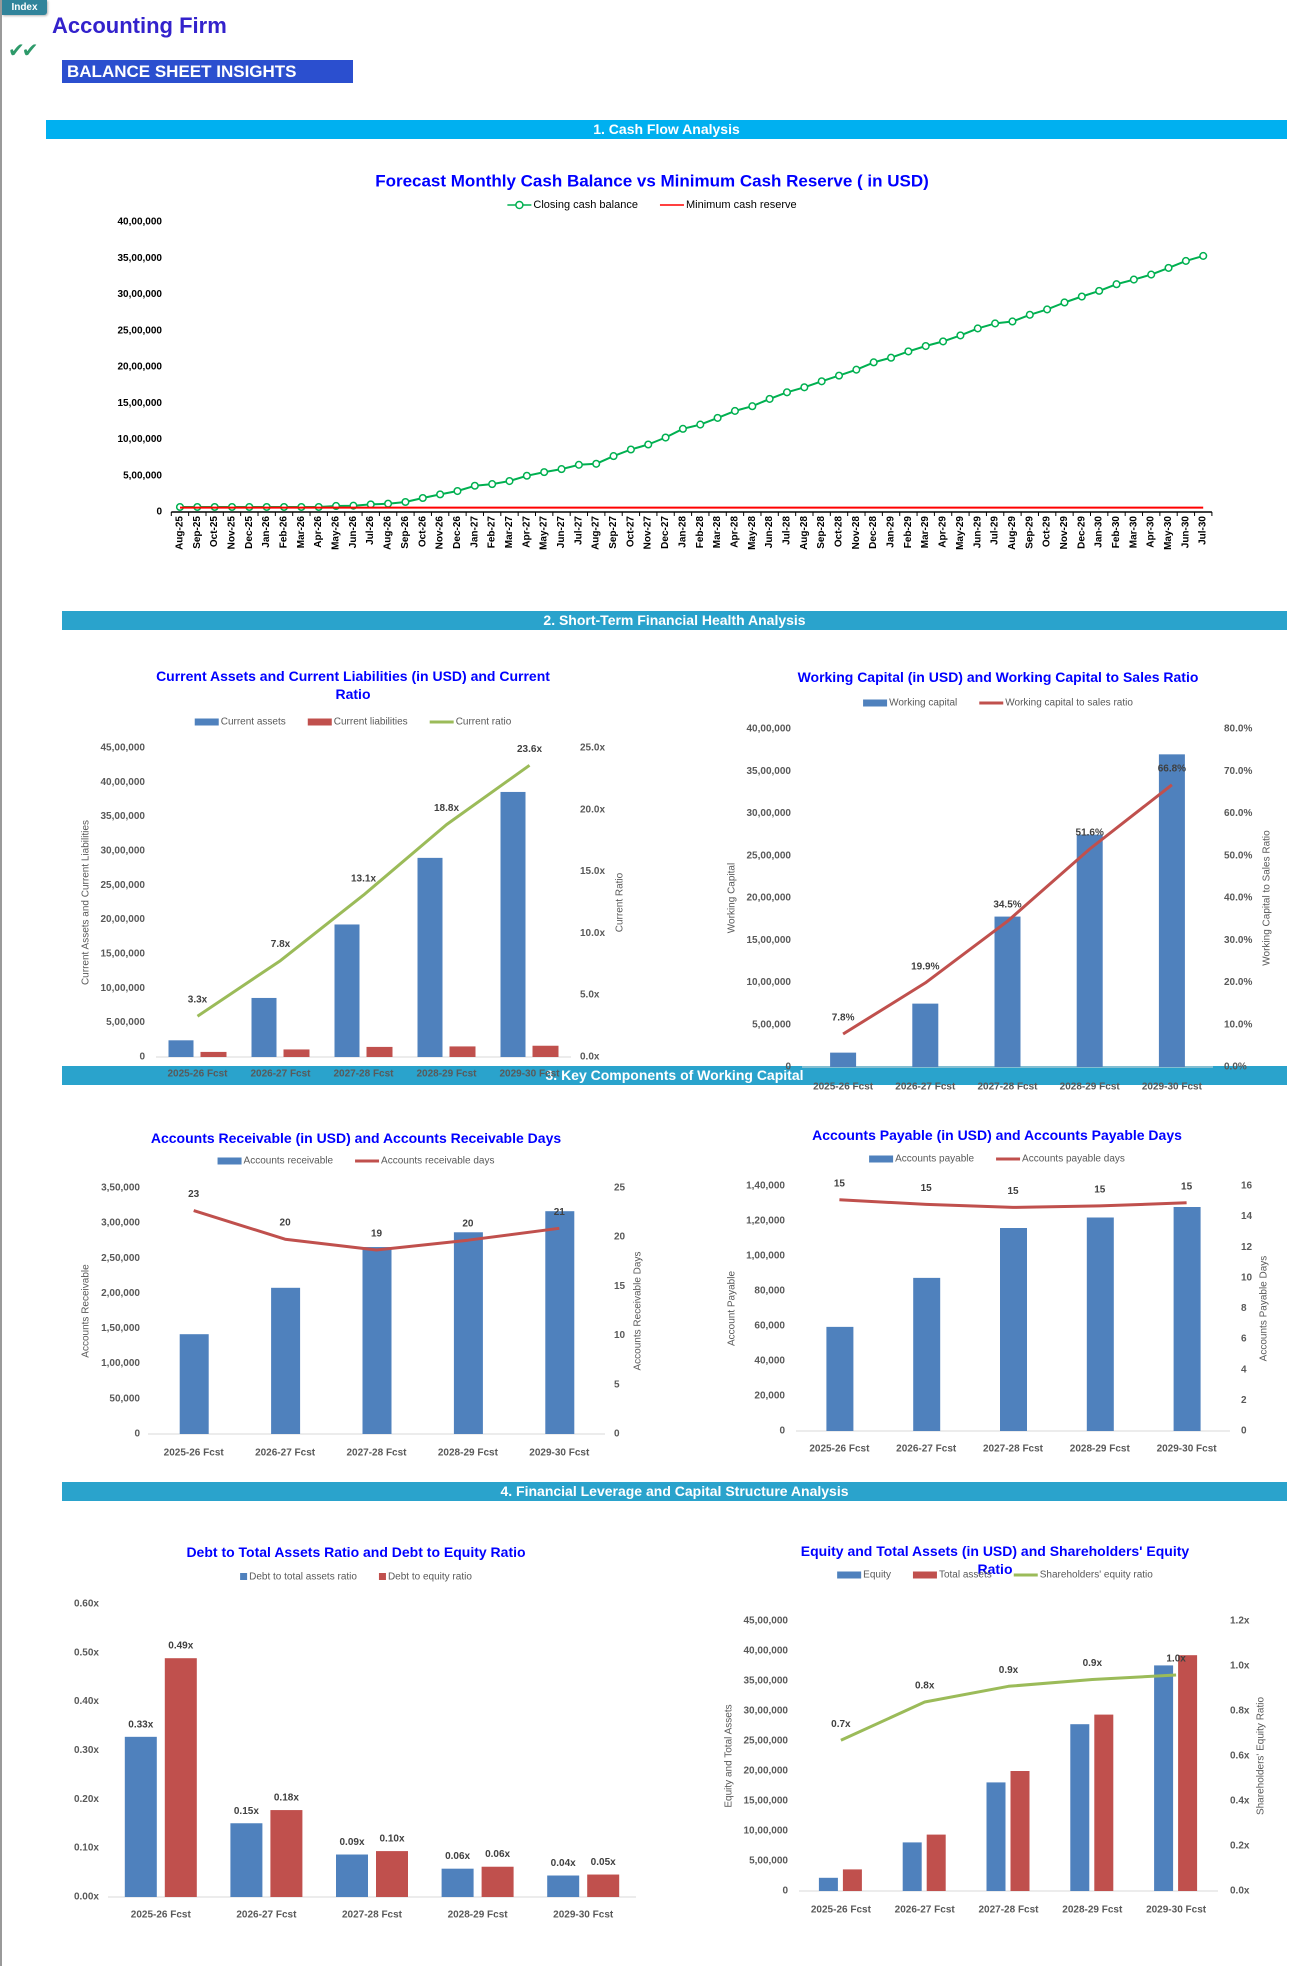  I want to click on x-tick-label: Oct-25, so click(214, 532).